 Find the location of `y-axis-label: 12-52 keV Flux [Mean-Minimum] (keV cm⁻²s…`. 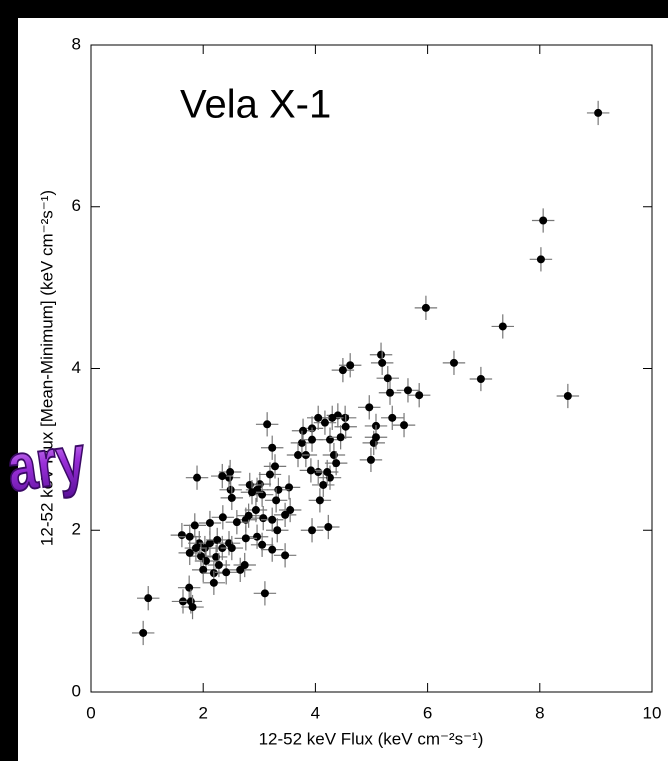

y-axis-label: 12-52 keV Flux [Mean-Minimum] (keV cm⁻²s… is located at coordinates (46, 368).